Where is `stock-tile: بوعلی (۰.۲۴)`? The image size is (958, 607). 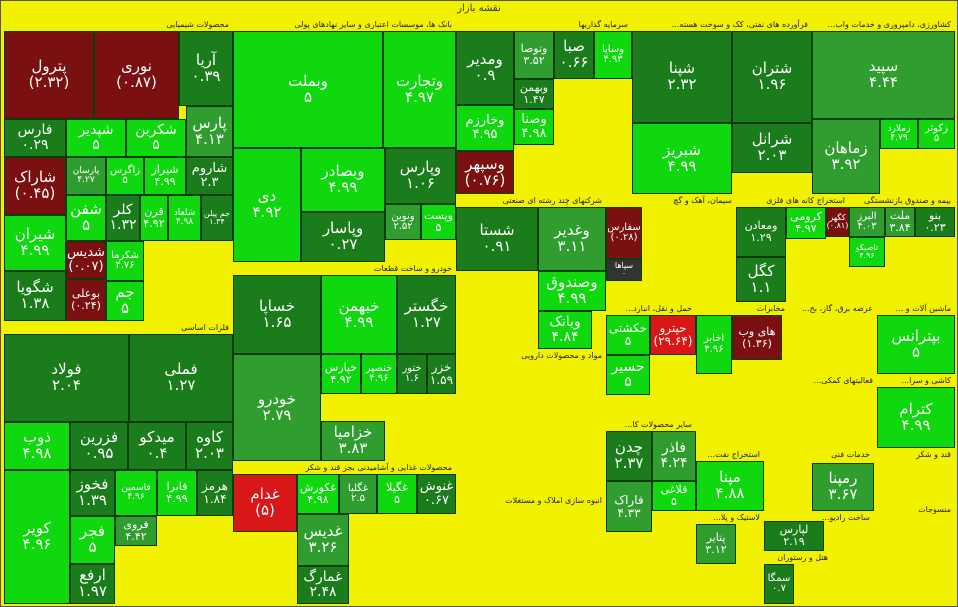
stock-tile: بوعلی (۰.۲۴) is located at coordinates (86, 300).